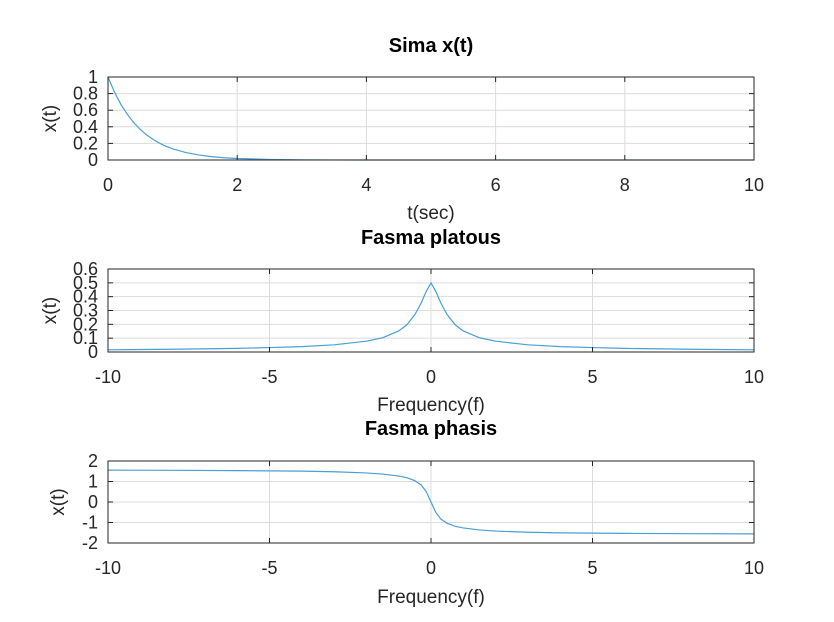  Describe the element at coordinates (431, 429) in the screenshot. I see `chart-title: Fasma phasis` at that location.